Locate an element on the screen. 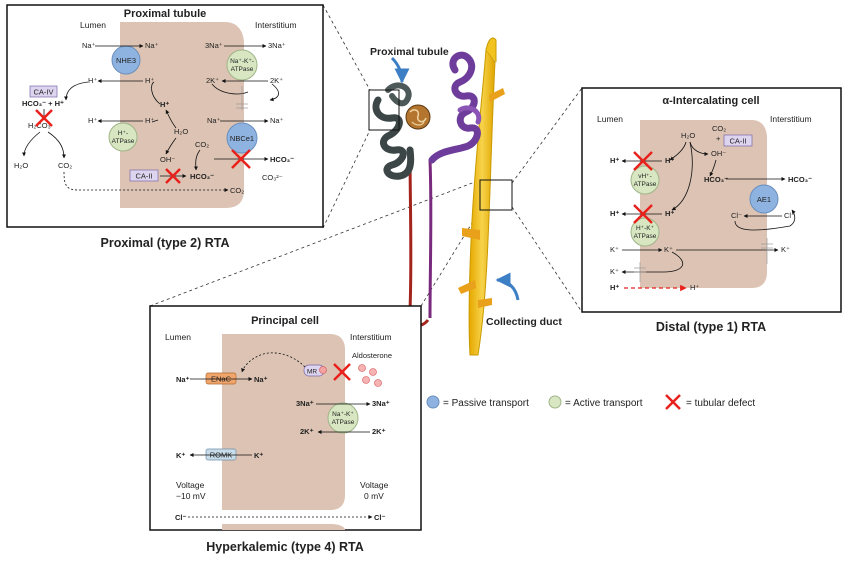 This screenshot has height=566, width=850. principal-na3-in: 3Na⁺ is located at coordinates (305, 403).